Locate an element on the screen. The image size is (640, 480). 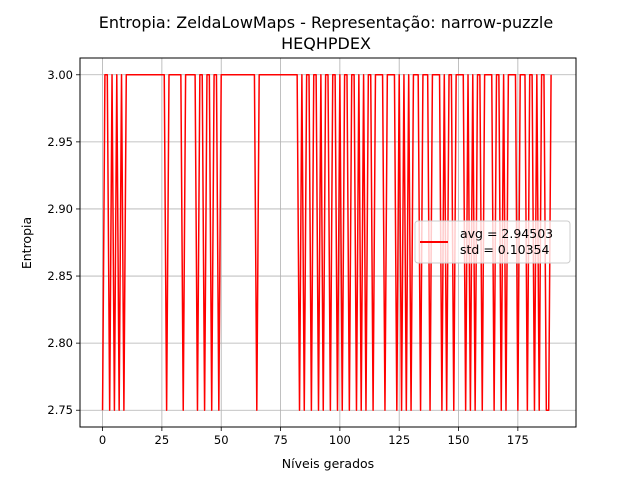
legend: avg = 2.94503 std = 0.10354 is located at coordinates (492, 242).